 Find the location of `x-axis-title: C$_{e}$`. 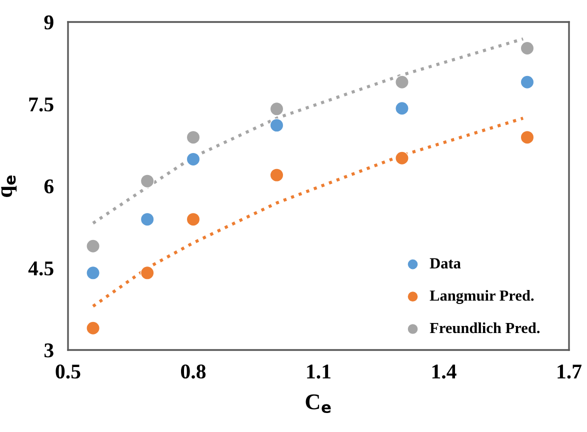

x-axis-title: C$_{e}$ is located at coordinates (318, 404).